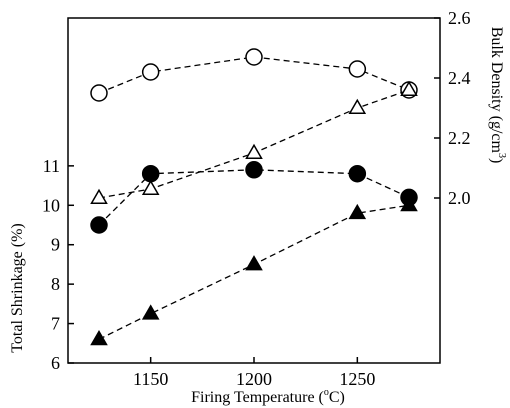 The width and height of the screenshot is (510, 408). What do you see at coordinates (55, 363) in the screenshot?
I see `left-y-tick-label: 6` at bounding box center [55, 363].